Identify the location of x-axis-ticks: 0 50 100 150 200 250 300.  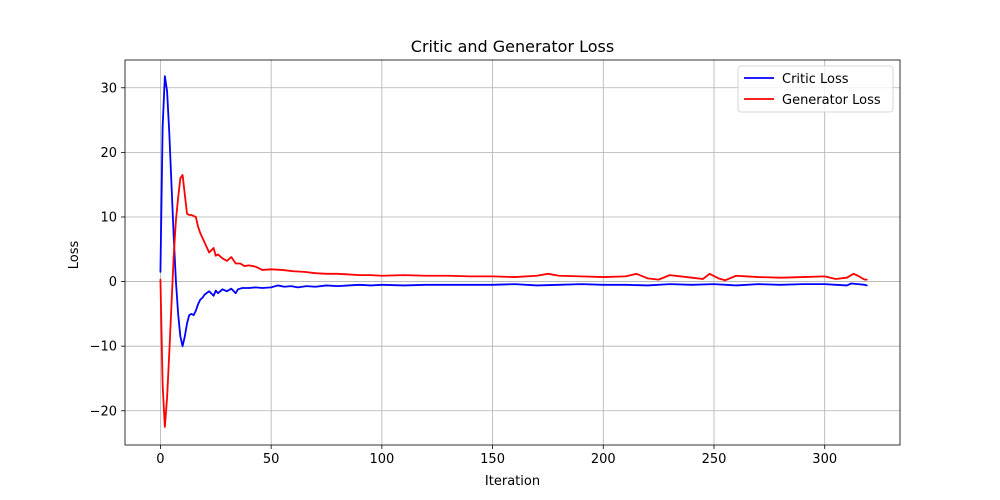
(496, 456).